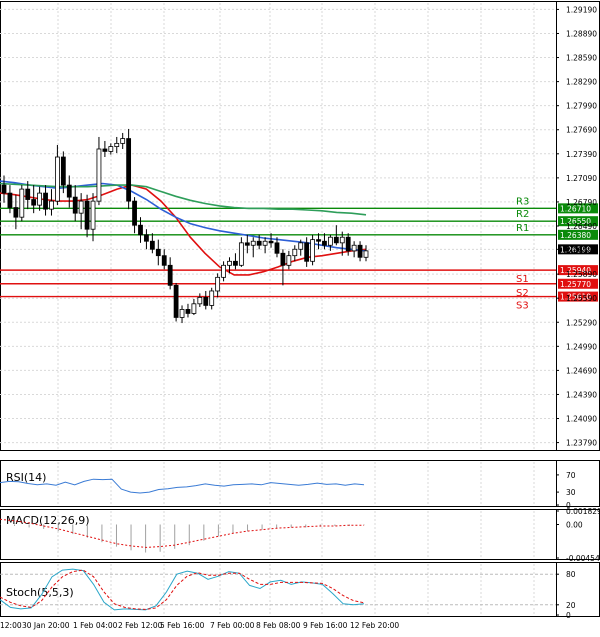 This screenshot has width=600, height=637. I want to click on x-tick-label: 12 Feb 20:00, so click(374, 625).